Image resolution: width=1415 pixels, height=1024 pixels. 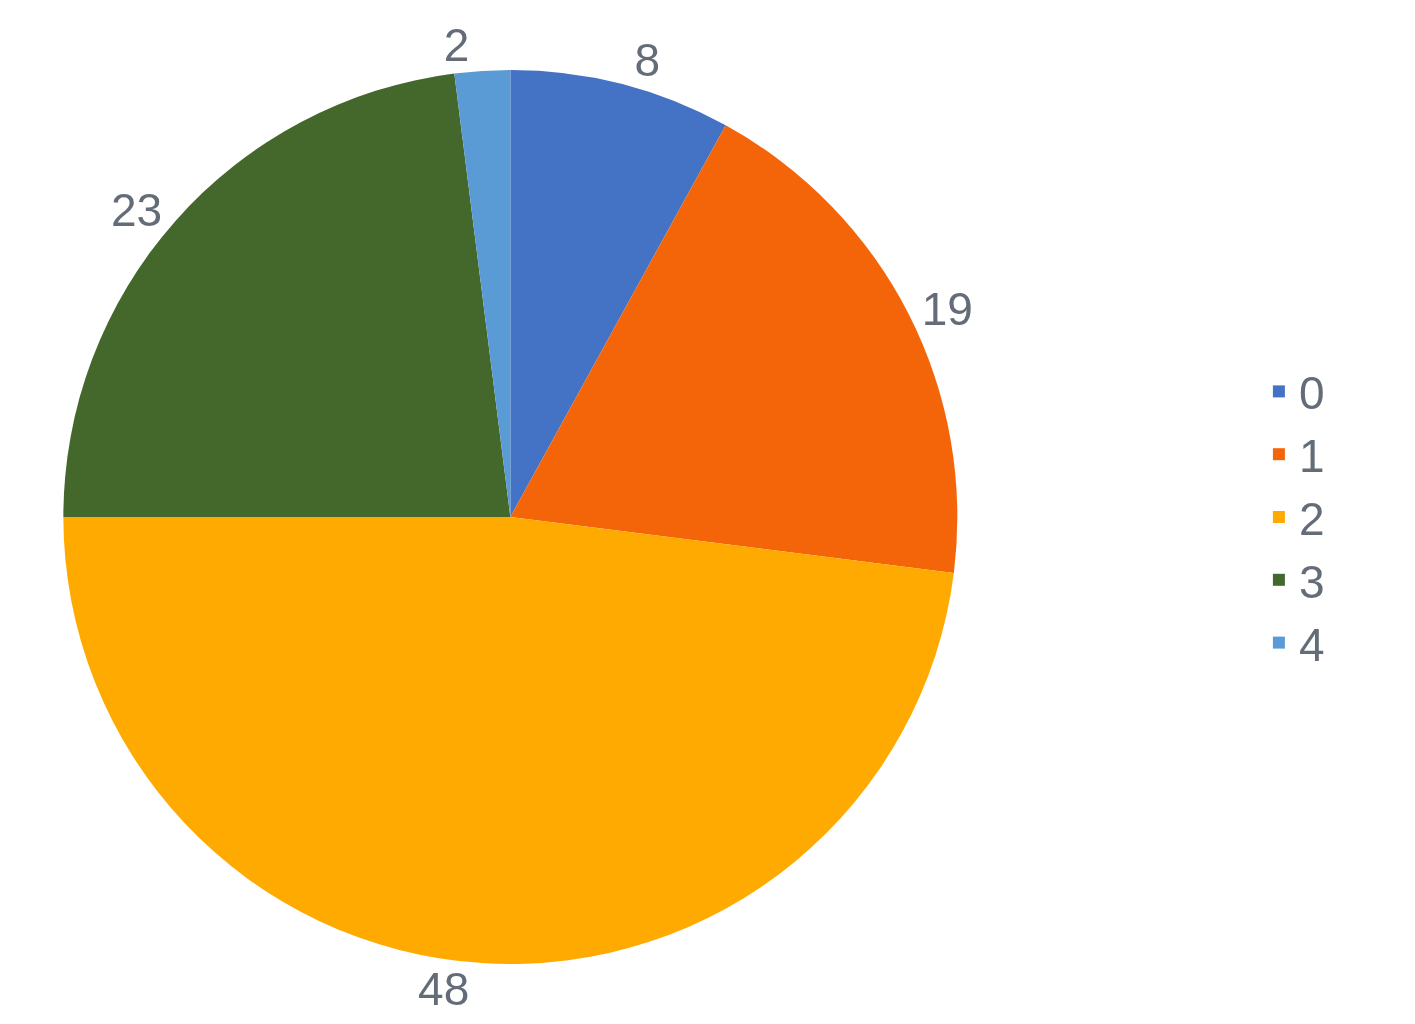 What do you see at coordinates (1311, 456) in the screenshot?
I see `legend-label: 1` at bounding box center [1311, 456].